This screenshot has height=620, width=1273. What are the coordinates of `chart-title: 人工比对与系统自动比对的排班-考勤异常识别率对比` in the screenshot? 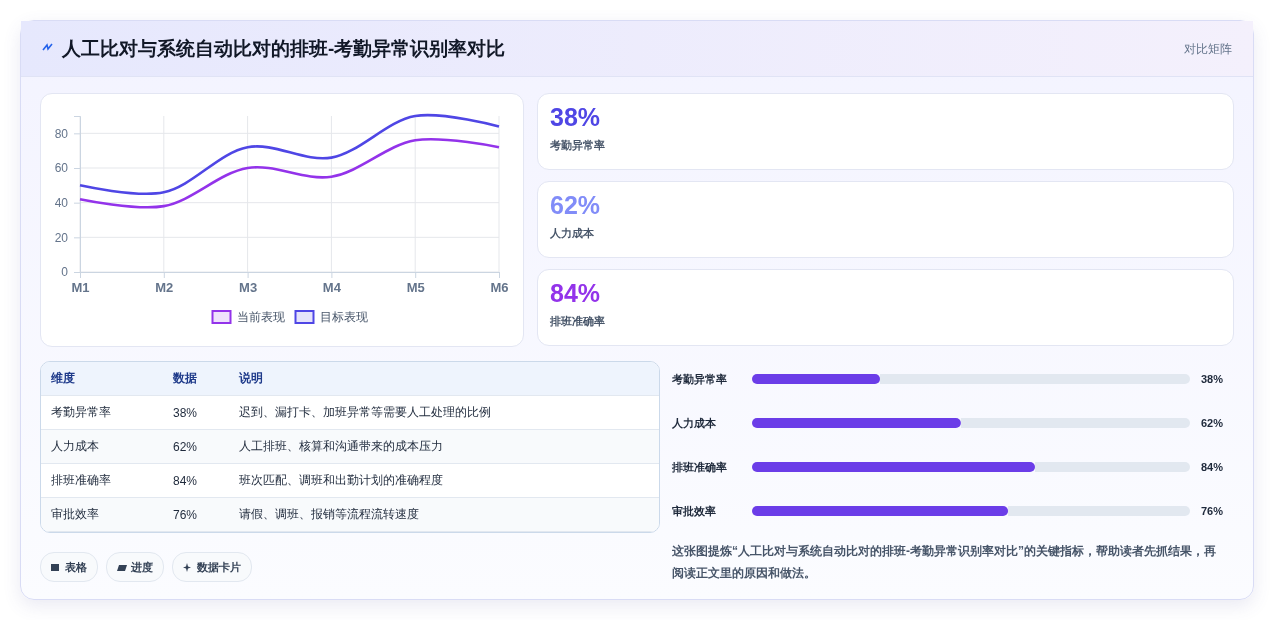 It's located at (283, 48).